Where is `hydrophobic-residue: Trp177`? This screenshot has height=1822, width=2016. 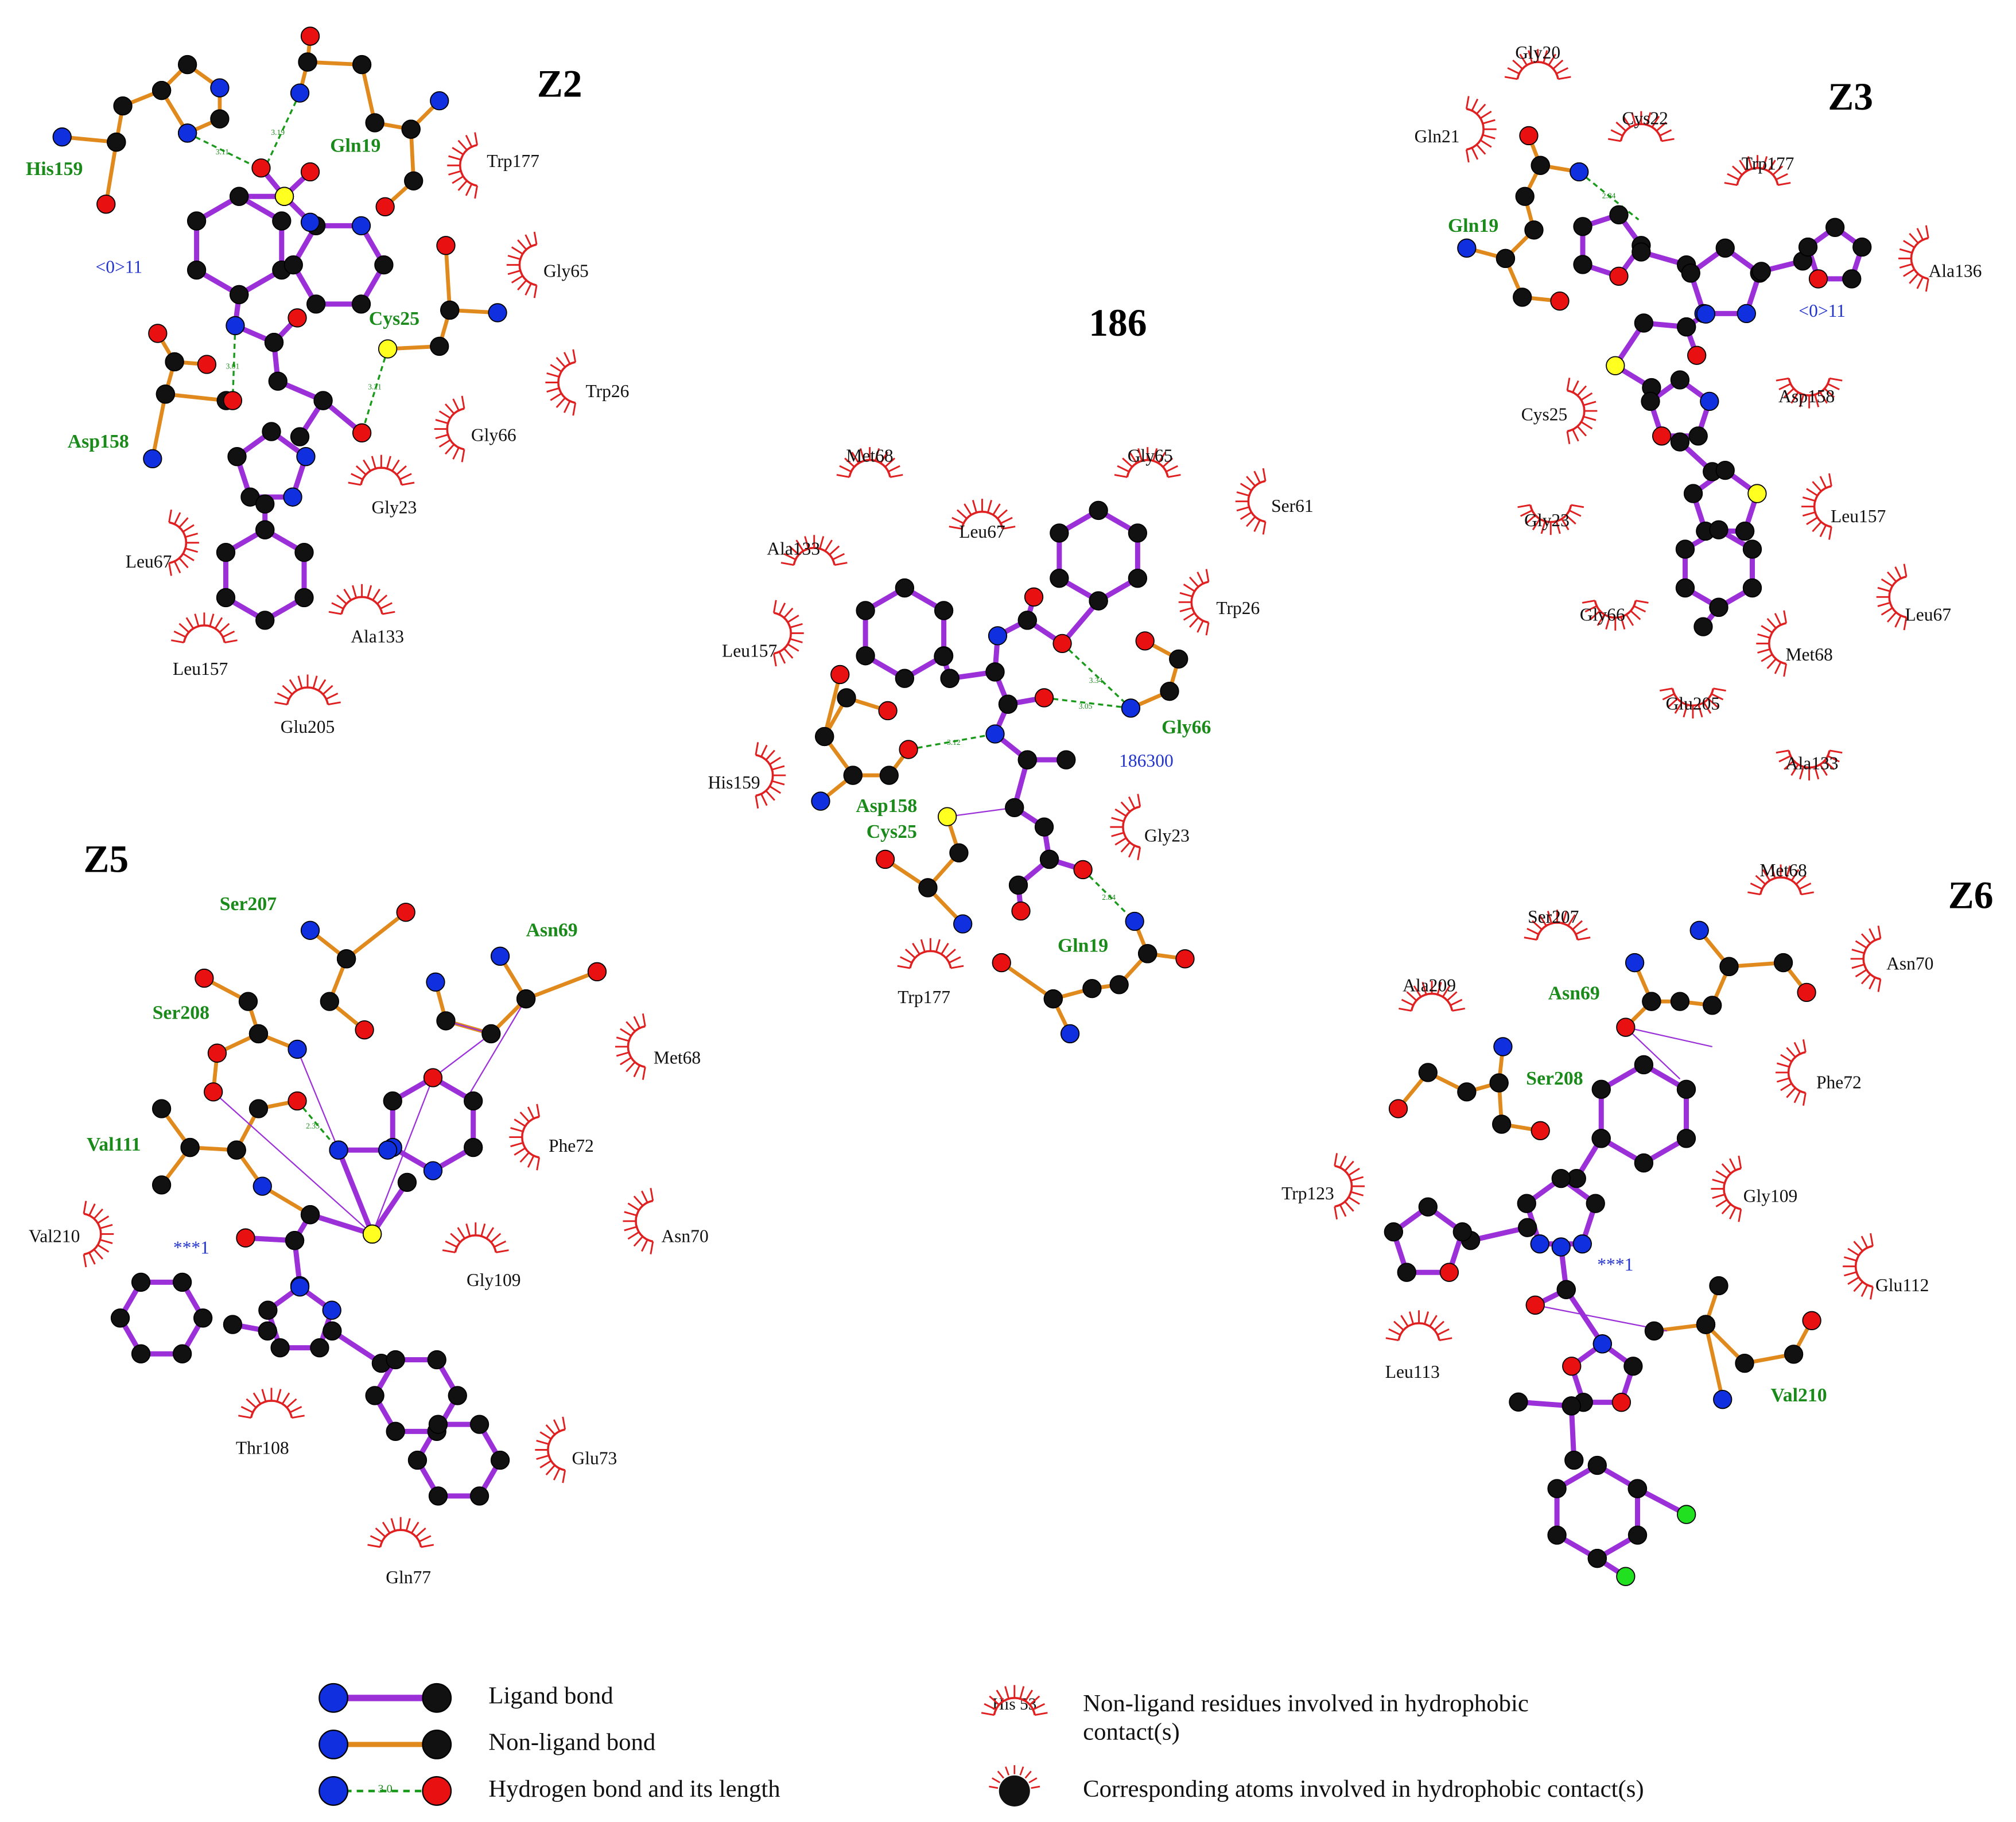
hydrophobic-residue: Trp177 is located at coordinates (924, 997).